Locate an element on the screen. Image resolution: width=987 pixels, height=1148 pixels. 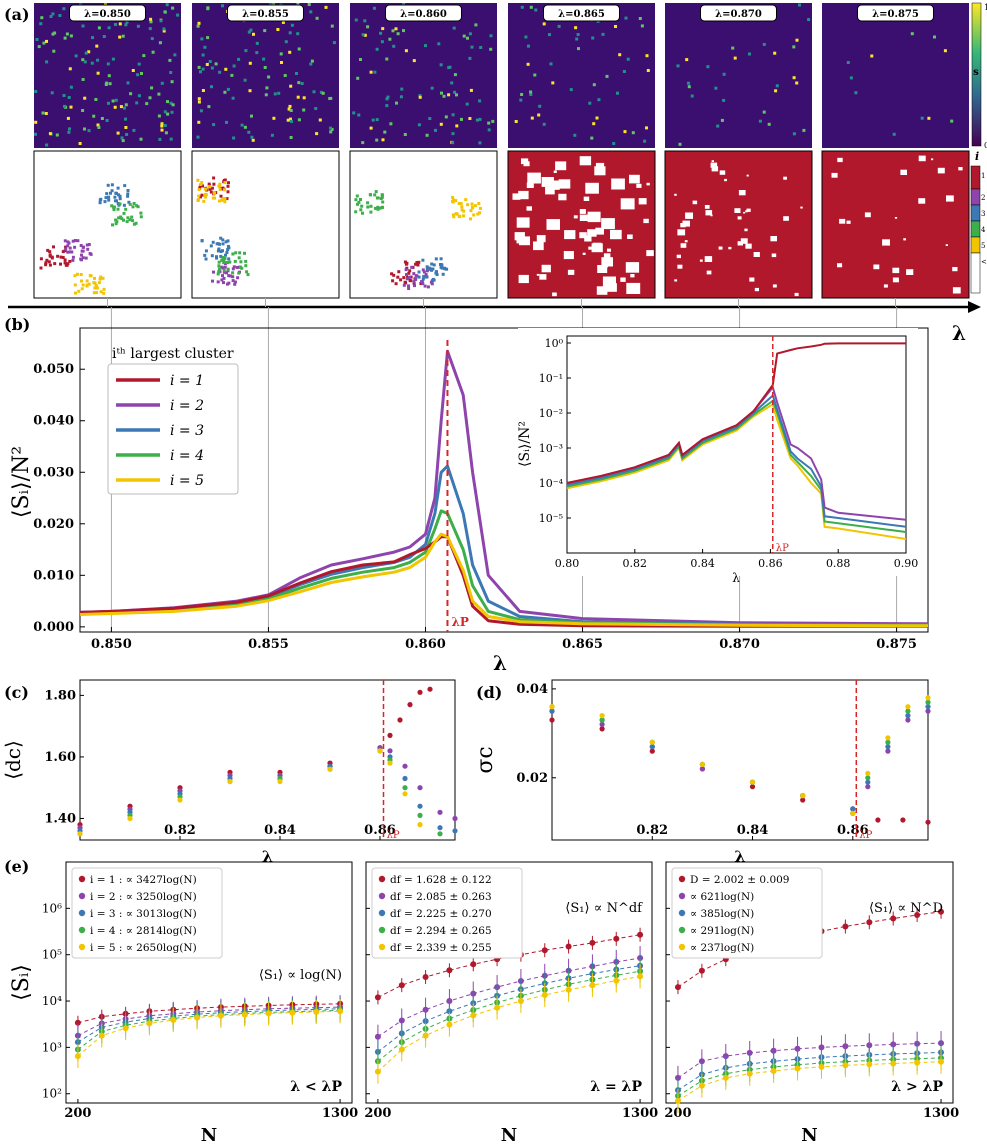
y-tick-label: 10⁻³ is located at coordinates (551, 448).